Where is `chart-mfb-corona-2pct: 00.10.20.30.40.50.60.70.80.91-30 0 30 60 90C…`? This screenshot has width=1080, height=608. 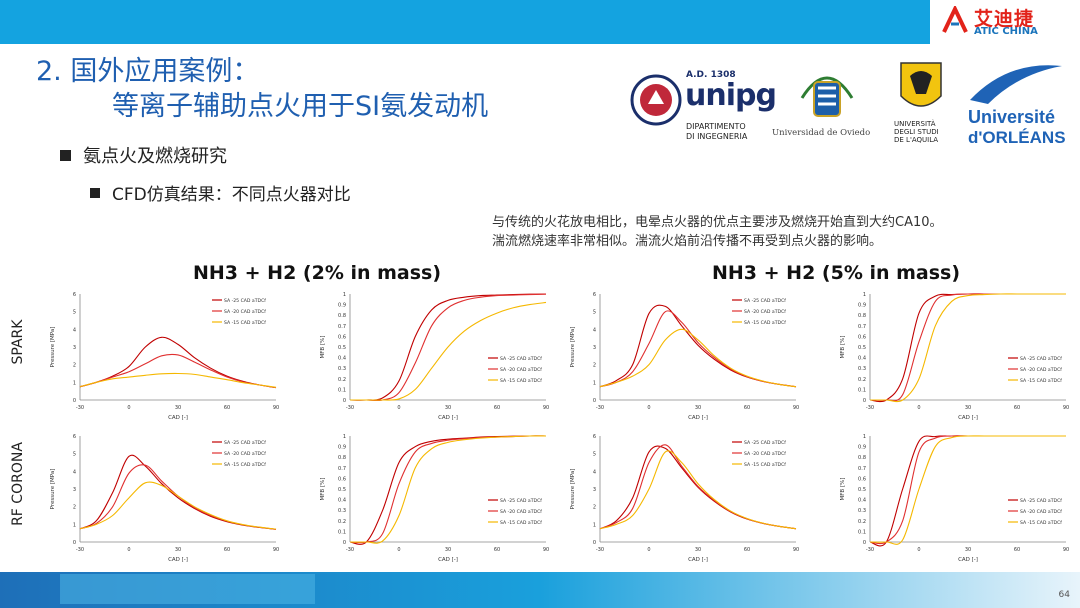 chart-mfb-corona-2pct: 00.10.20.30.40.50.60.70.80.91-30 0 30 60 90C… is located at coordinates (434, 498).